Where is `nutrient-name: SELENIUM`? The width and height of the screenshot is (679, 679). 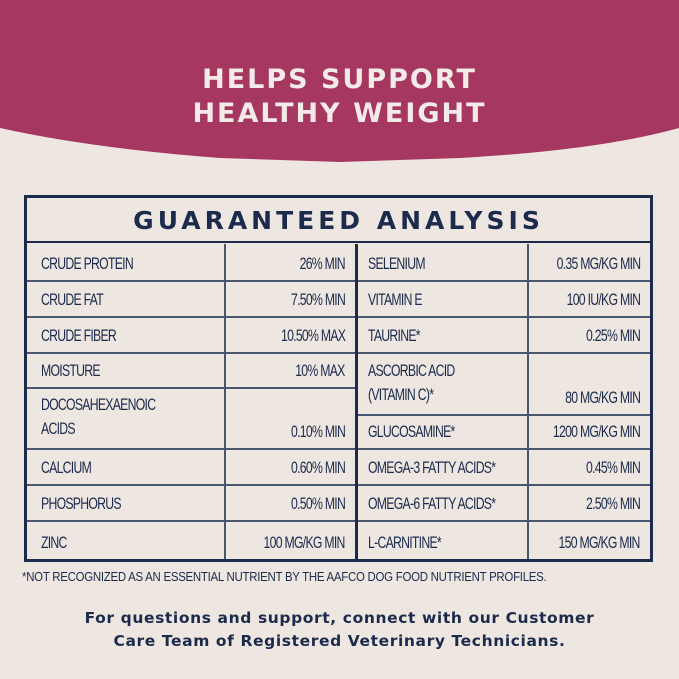 nutrient-name: SELENIUM is located at coordinates (442, 262).